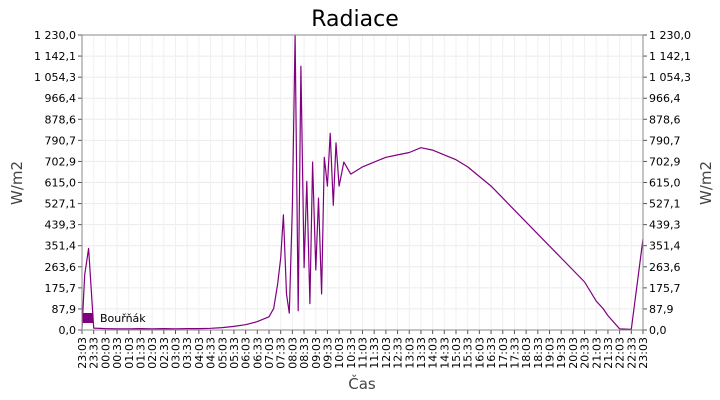  What do you see at coordinates (398, 353) in the screenshot?
I see `x-tick-label: 12:33` at bounding box center [398, 353].